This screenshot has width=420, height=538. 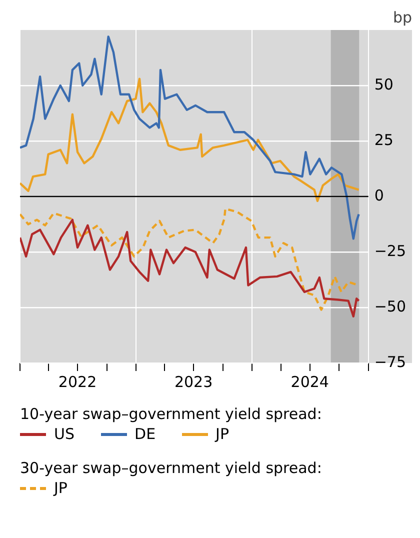 I want to click on text: 30-year swap–government yield spread:, so click(x=171, y=468).